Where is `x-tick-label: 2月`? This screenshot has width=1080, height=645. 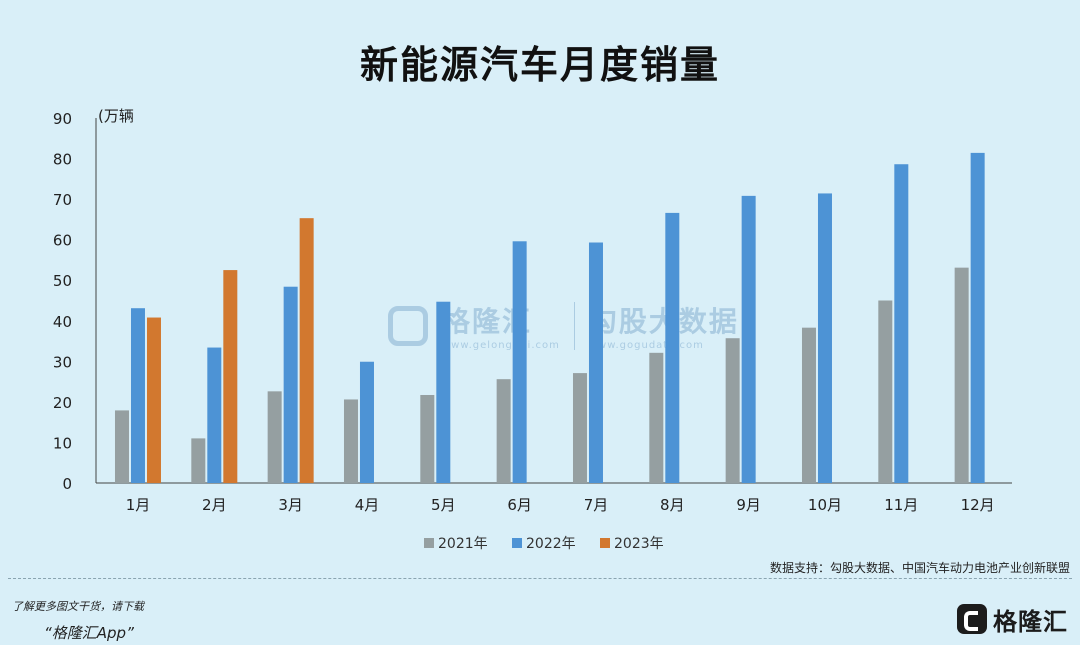 x-tick-label: 2月 is located at coordinates (214, 505).